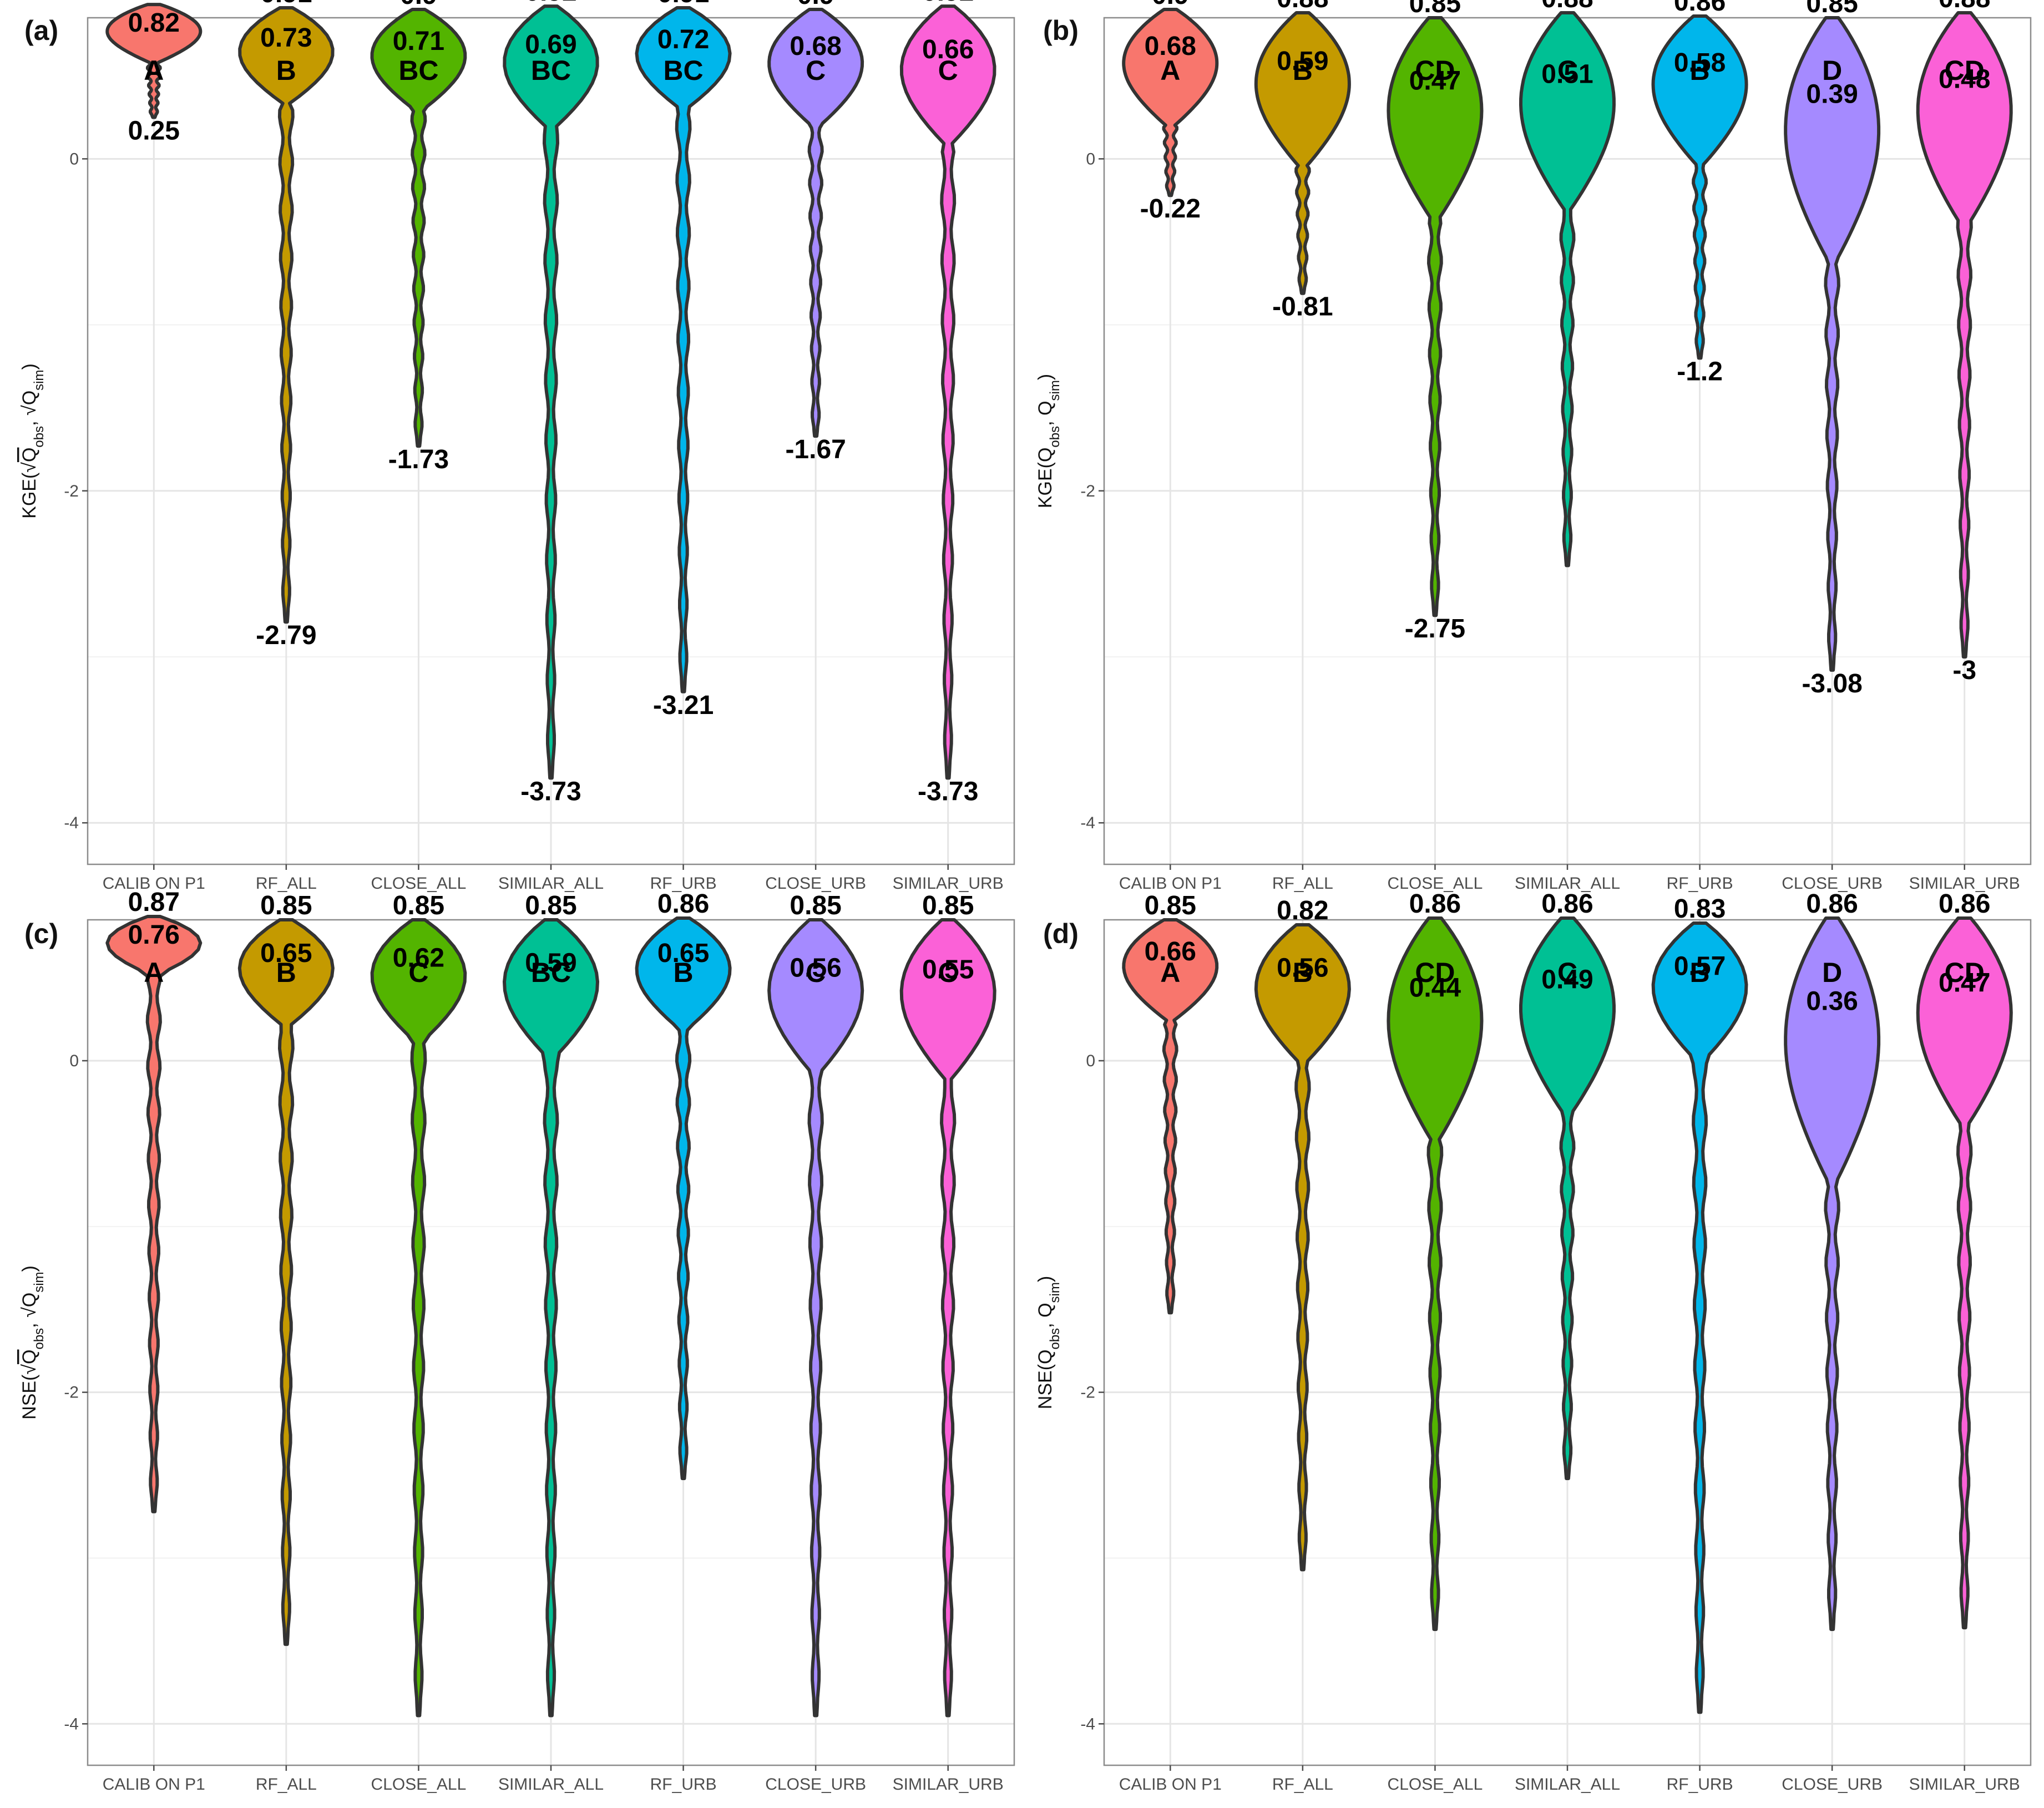  What do you see at coordinates (40, 380) in the screenshot?
I see `y-axis-title-sim-sub: sim` at bounding box center [40, 380].